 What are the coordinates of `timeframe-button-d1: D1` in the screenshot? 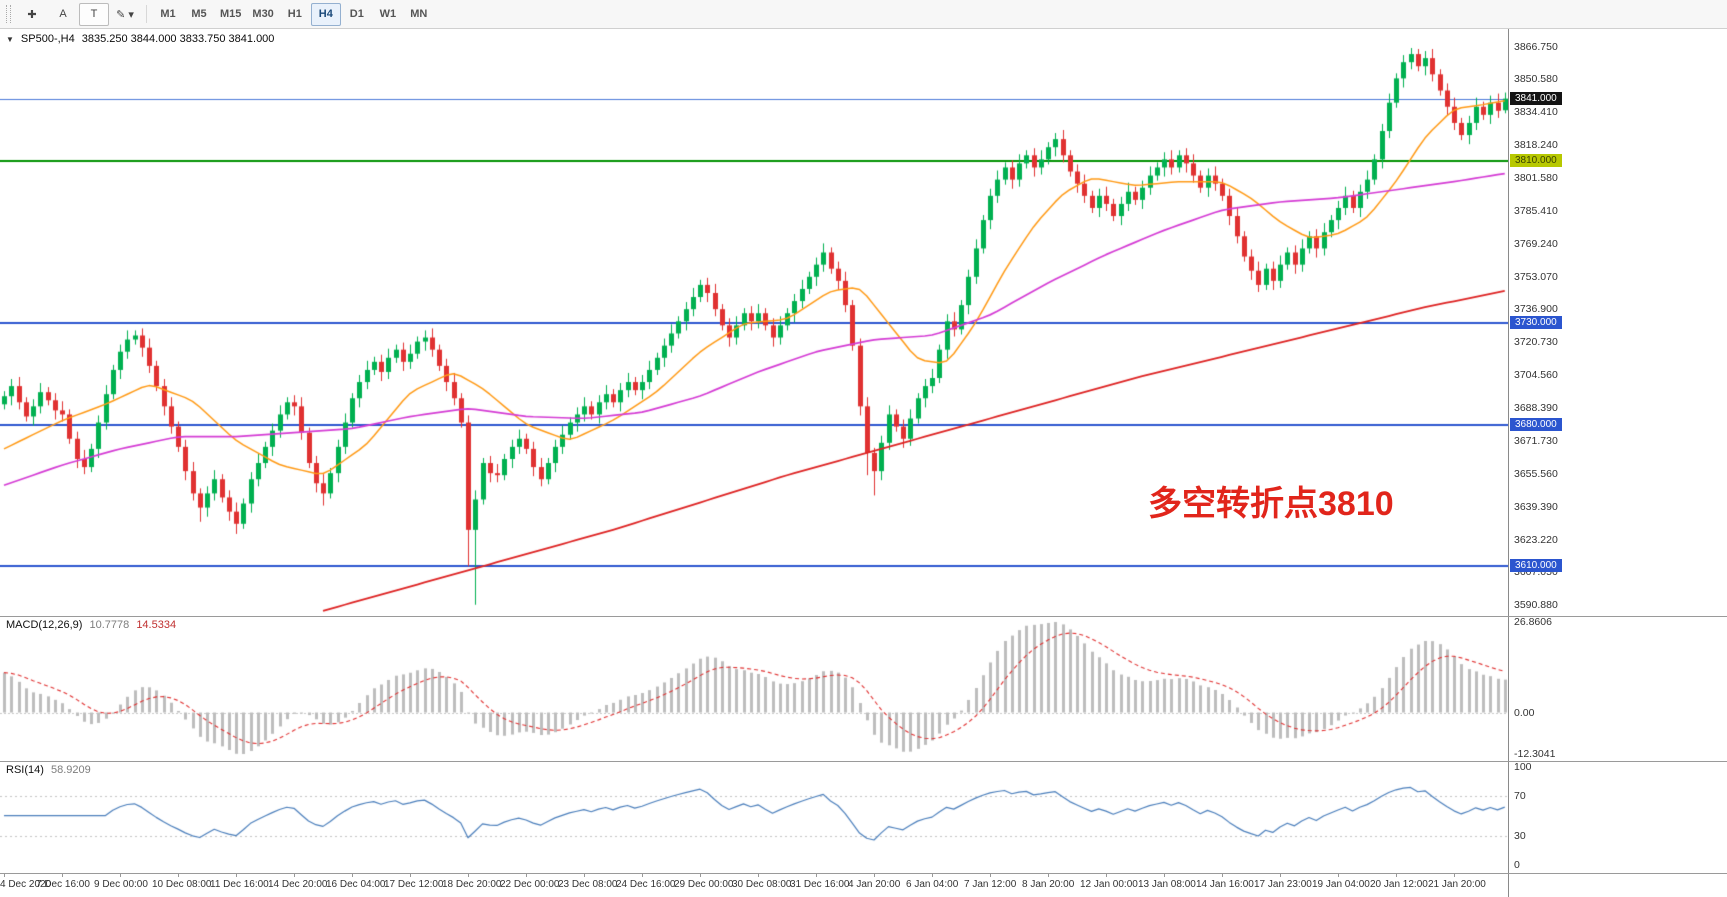 It's located at (356, 14).